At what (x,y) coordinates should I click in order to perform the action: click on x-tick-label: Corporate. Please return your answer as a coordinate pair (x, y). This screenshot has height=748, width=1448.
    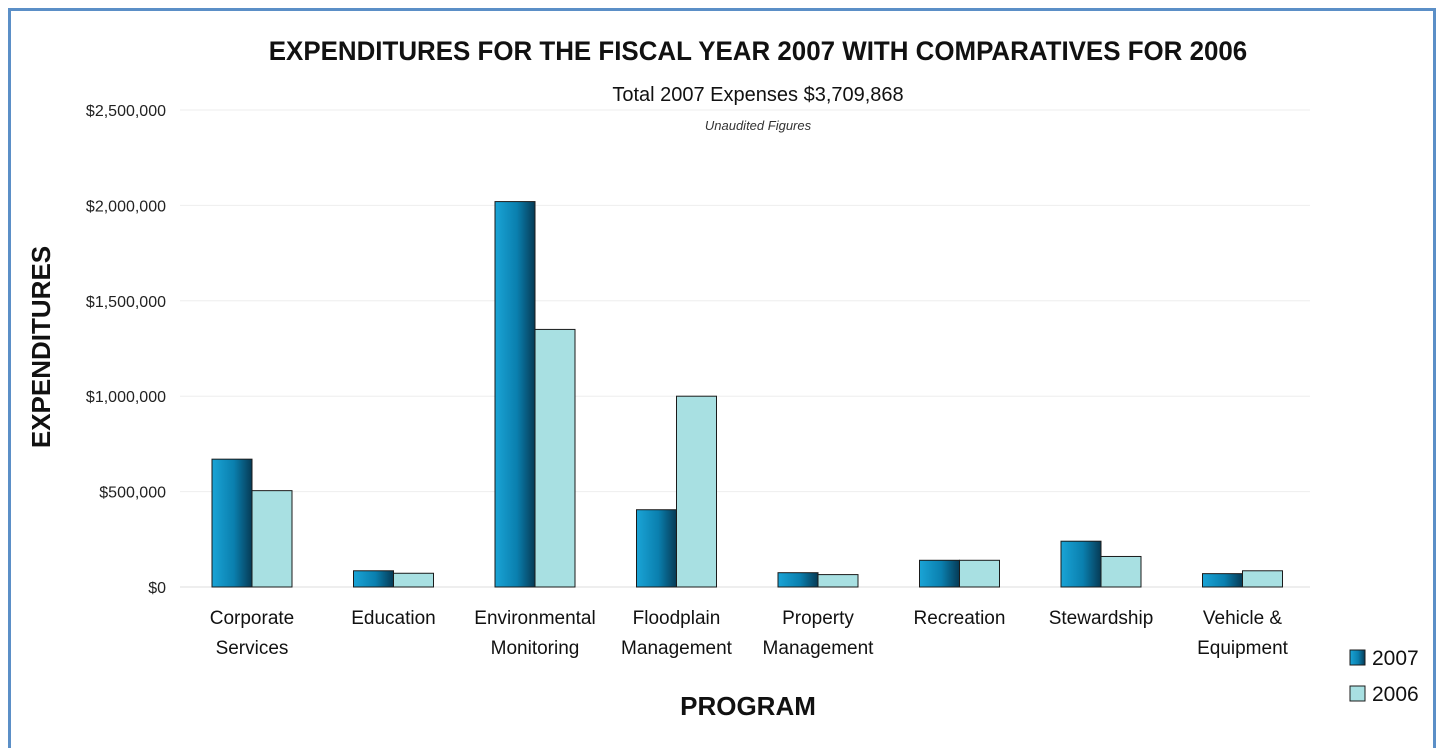
    Looking at the image, I should click on (252, 618).